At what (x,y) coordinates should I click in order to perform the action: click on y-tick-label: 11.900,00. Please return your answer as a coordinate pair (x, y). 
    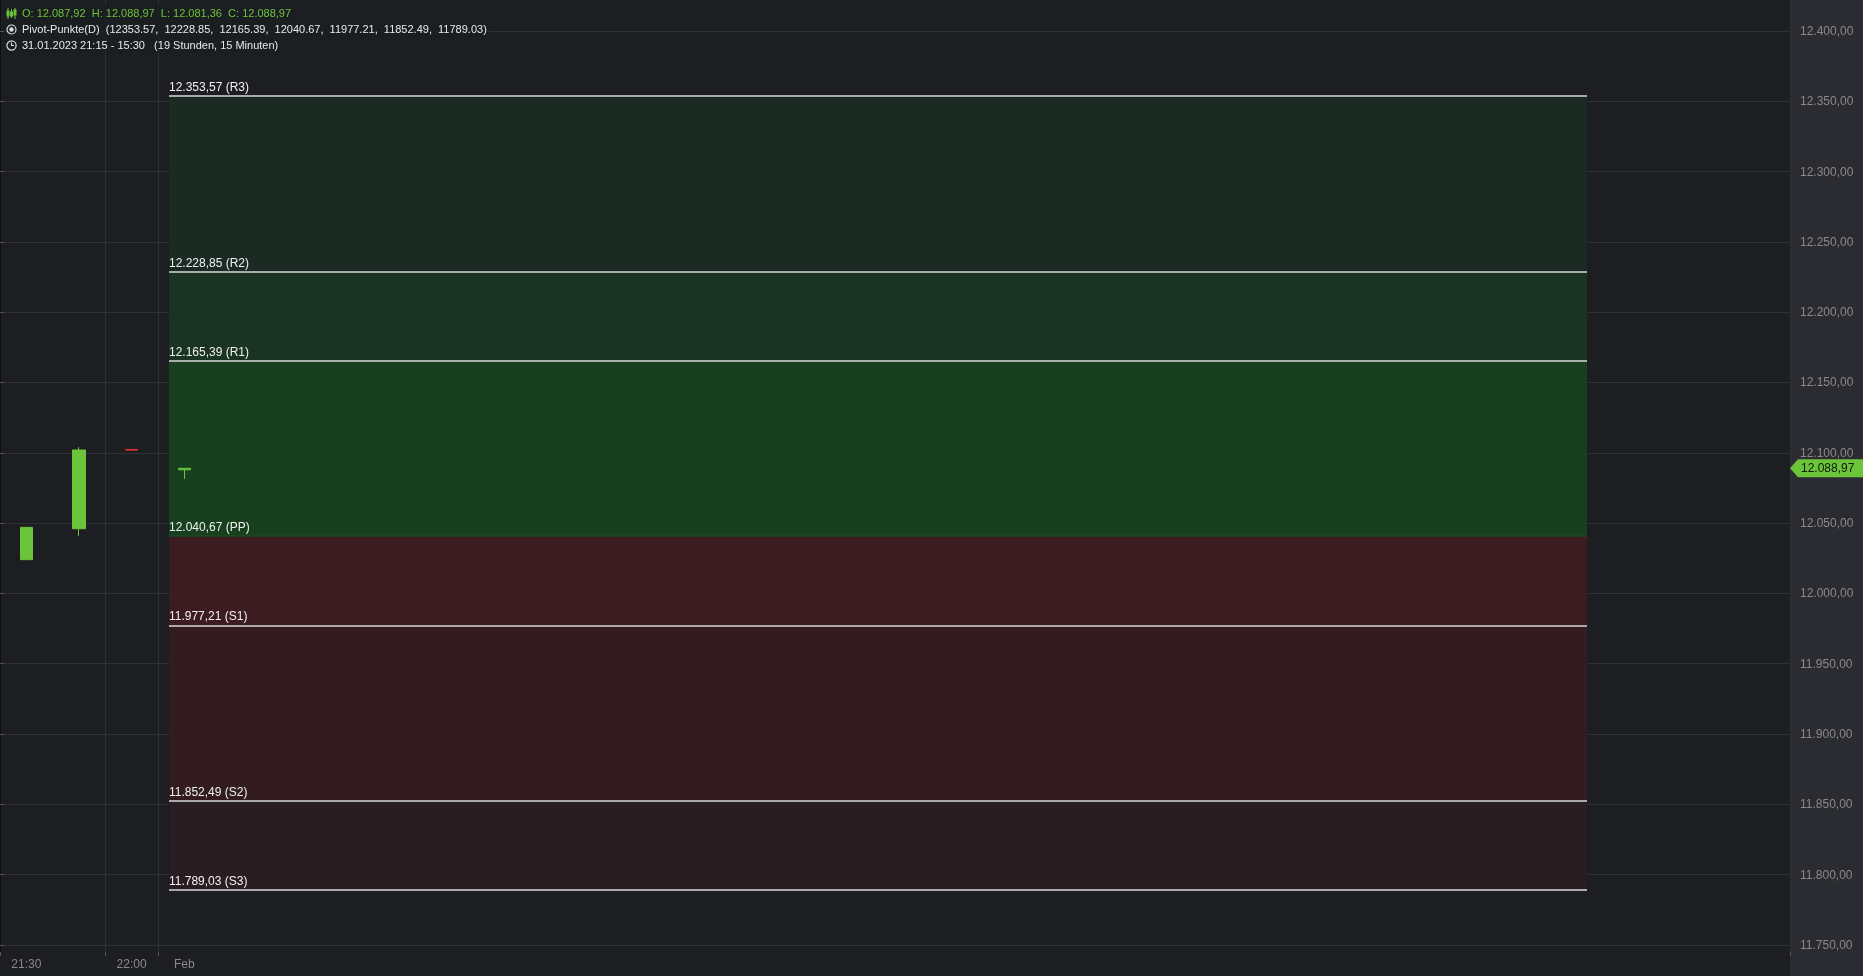
    Looking at the image, I should click on (1826, 734).